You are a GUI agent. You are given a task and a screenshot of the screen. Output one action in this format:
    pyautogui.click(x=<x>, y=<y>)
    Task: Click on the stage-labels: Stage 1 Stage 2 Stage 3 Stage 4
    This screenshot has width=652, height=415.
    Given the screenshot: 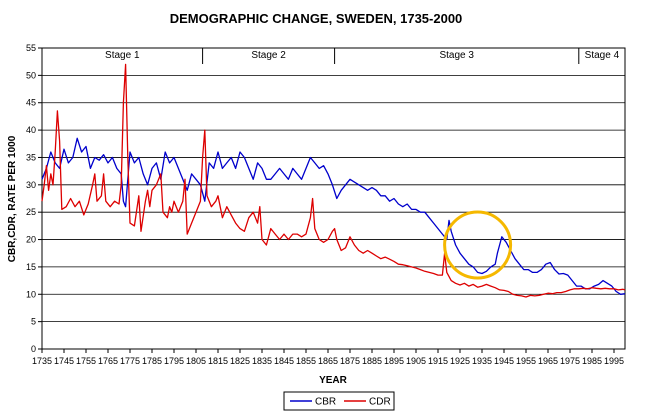 What is the action you would take?
    pyautogui.click(x=362, y=55)
    